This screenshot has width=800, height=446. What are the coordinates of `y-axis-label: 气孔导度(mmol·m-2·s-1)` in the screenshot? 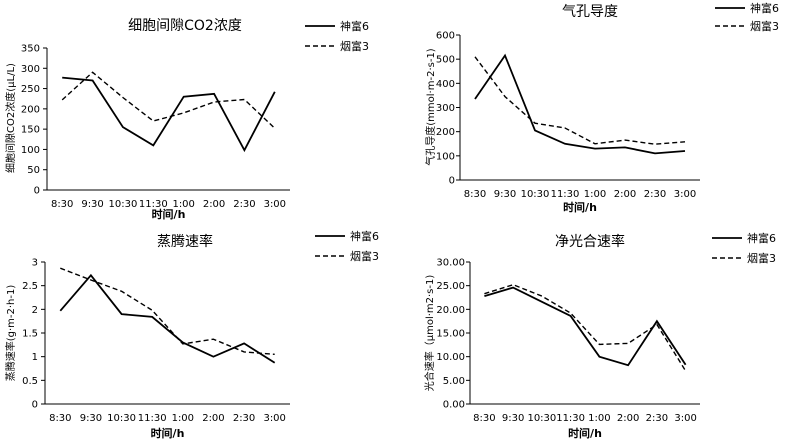 It's located at (430, 107).